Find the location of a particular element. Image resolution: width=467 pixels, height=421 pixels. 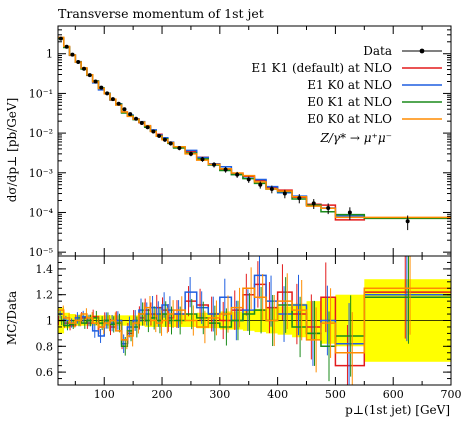

legend-label-series-0: E1 K1 (default) at NLO is located at coordinates (321, 68).